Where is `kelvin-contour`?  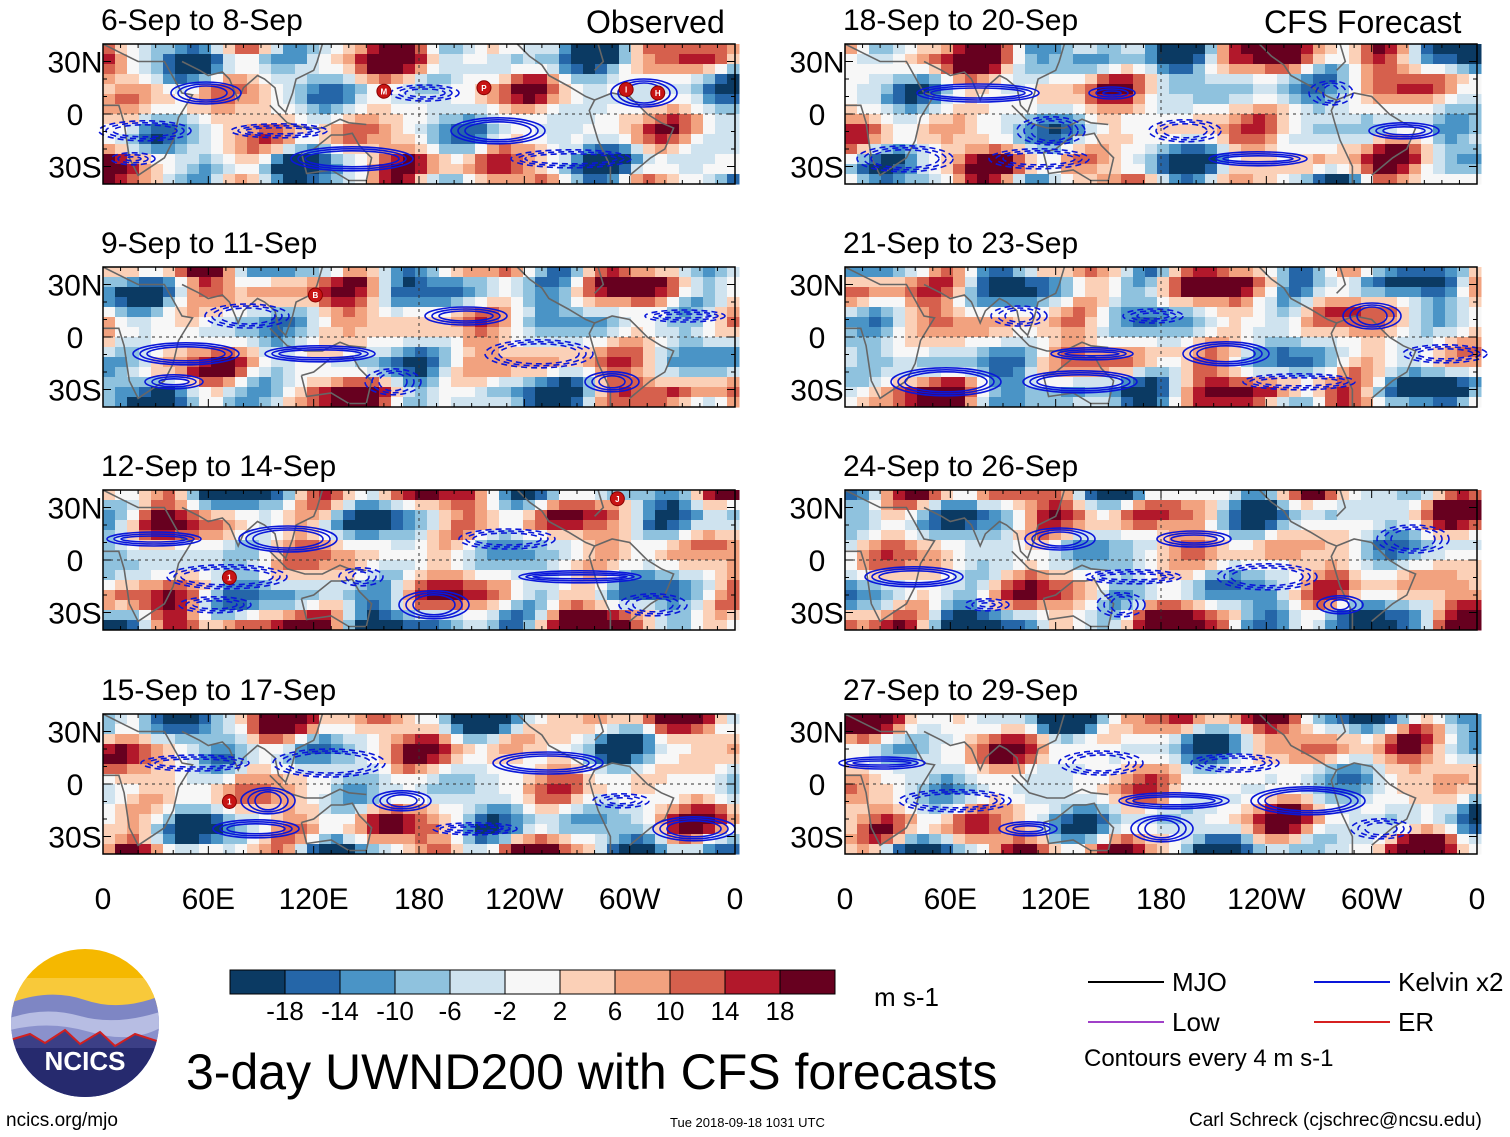 kelvin-contour is located at coordinates (174, 381).